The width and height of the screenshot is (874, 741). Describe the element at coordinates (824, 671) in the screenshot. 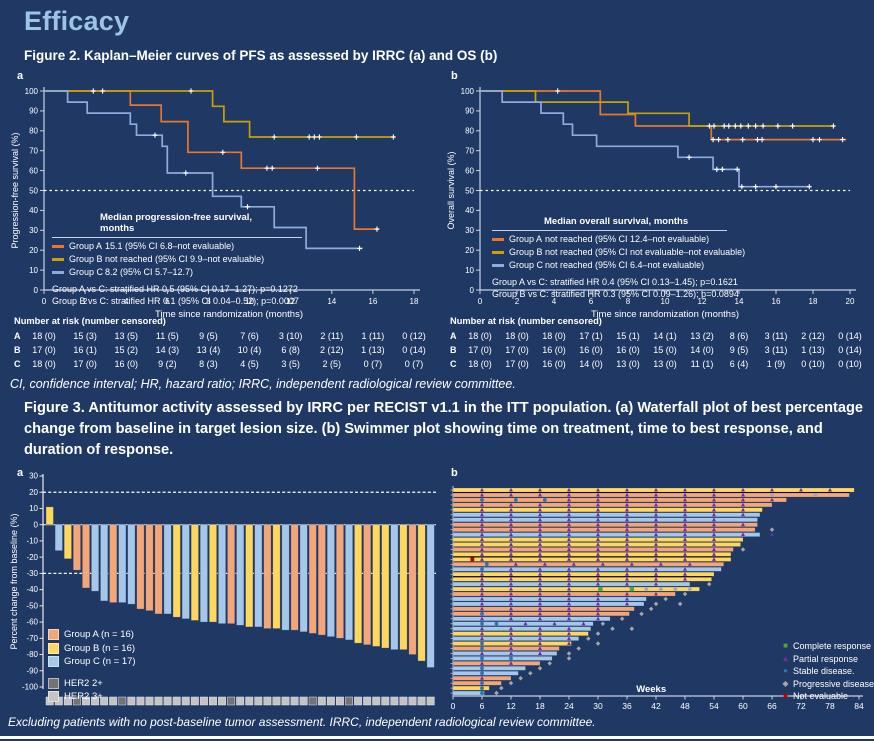

I see `stable-disease-label: Stable disease.` at that location.